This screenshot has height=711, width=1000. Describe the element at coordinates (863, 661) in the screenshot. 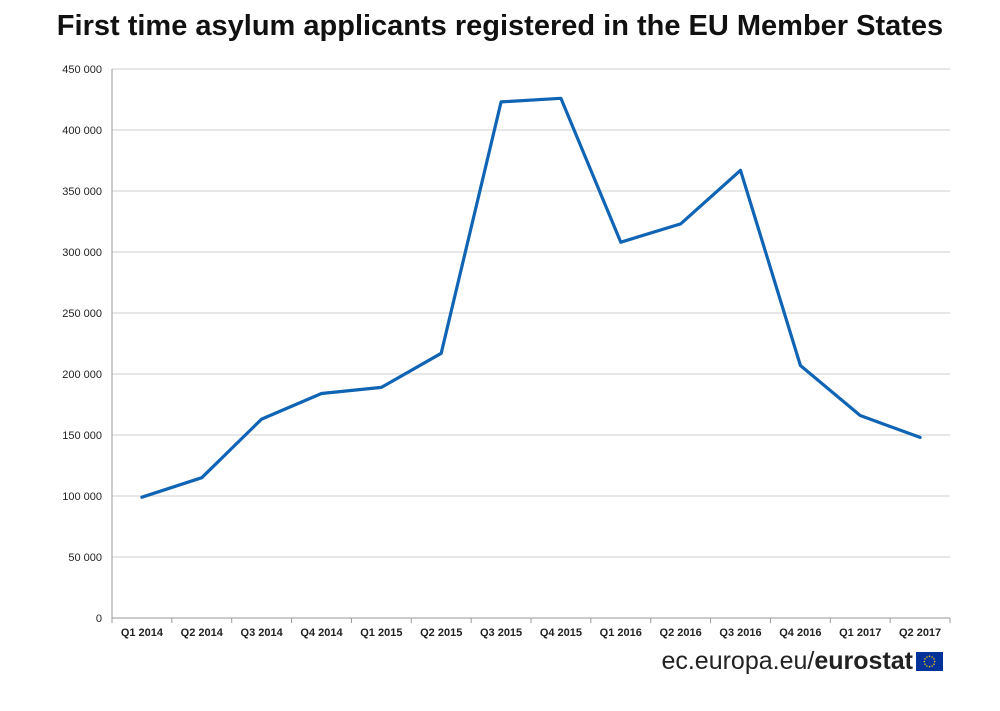

I see `eurostat-wordmark: eurostat` at that location.